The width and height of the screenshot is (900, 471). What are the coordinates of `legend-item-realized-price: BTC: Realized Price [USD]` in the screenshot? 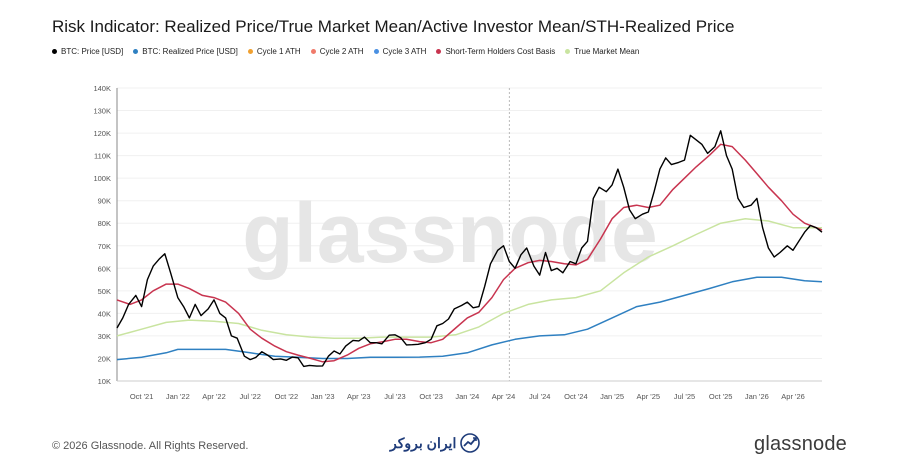 It's located at (185, 51).